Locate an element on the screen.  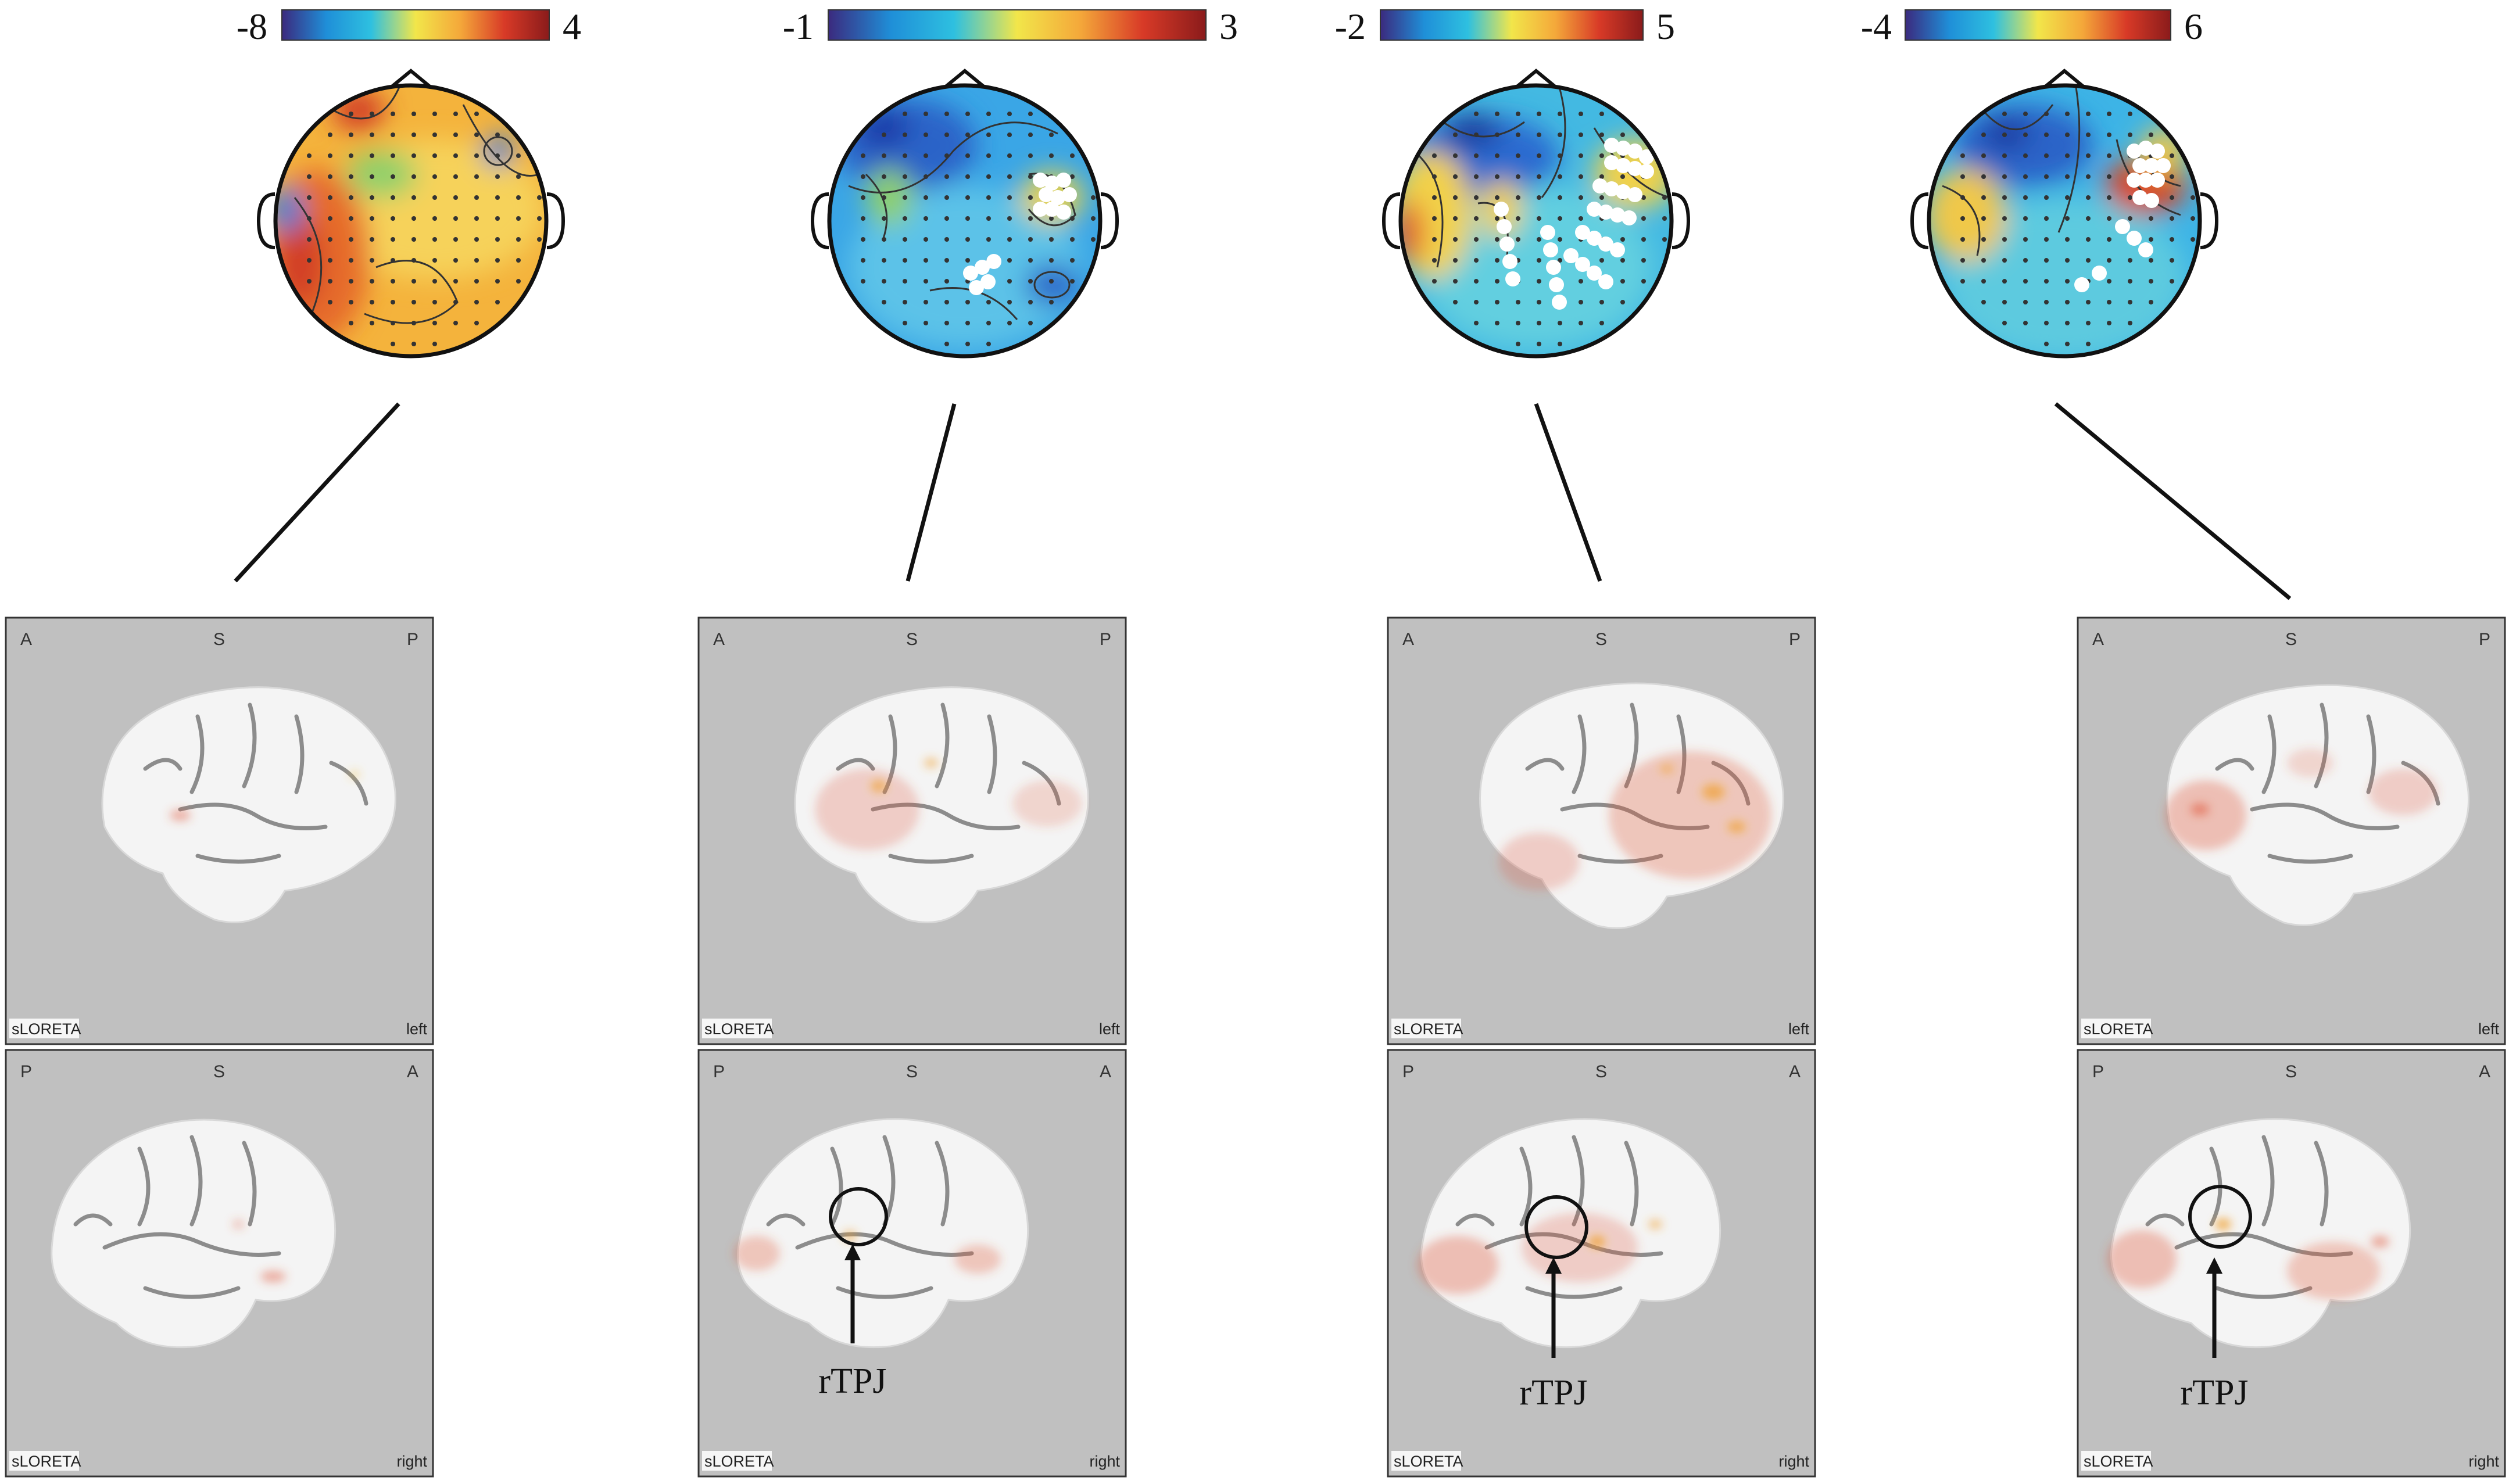
rtpj-highlight-circle is located at coordinates (2220, 1217).